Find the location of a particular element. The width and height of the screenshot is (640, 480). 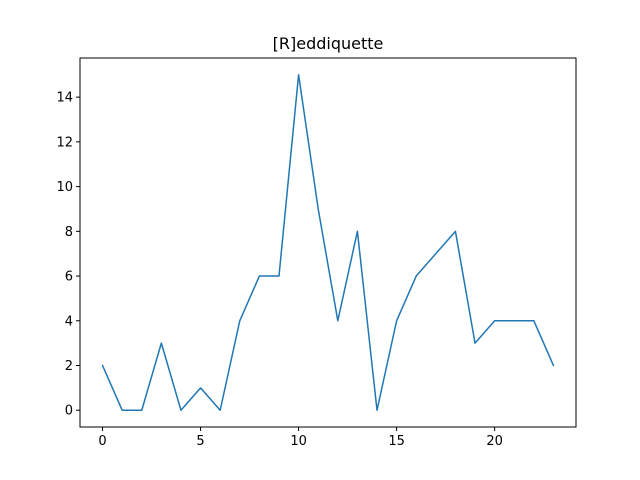

y-tick-label: 12 is located at coordinates (64, 142).